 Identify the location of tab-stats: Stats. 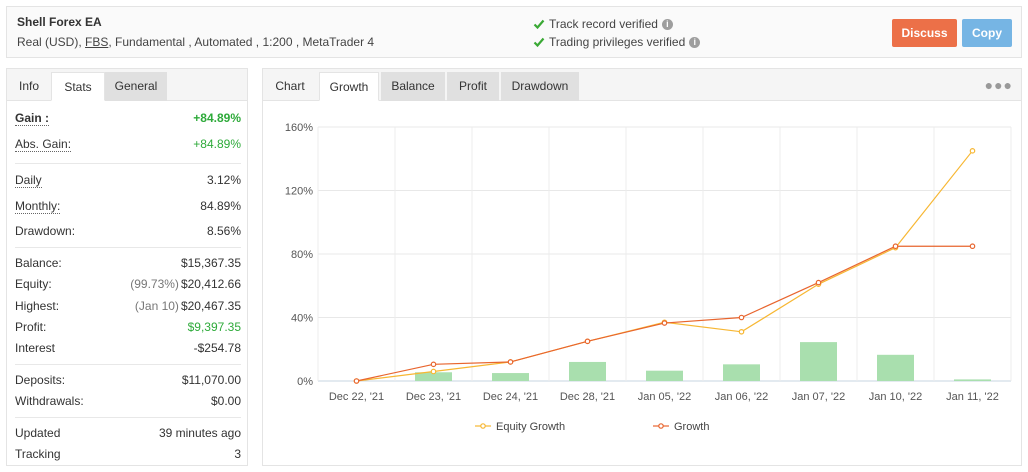
(78, 86).